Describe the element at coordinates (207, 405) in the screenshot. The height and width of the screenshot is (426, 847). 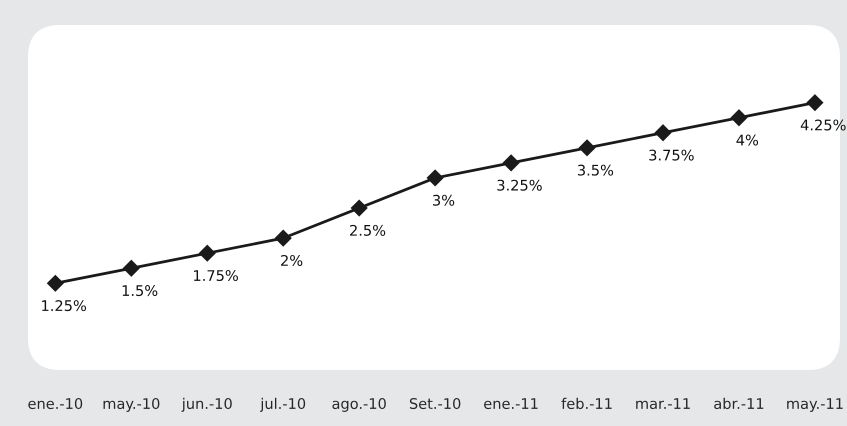
I see `x-tick-label: jun.-10` at that location.